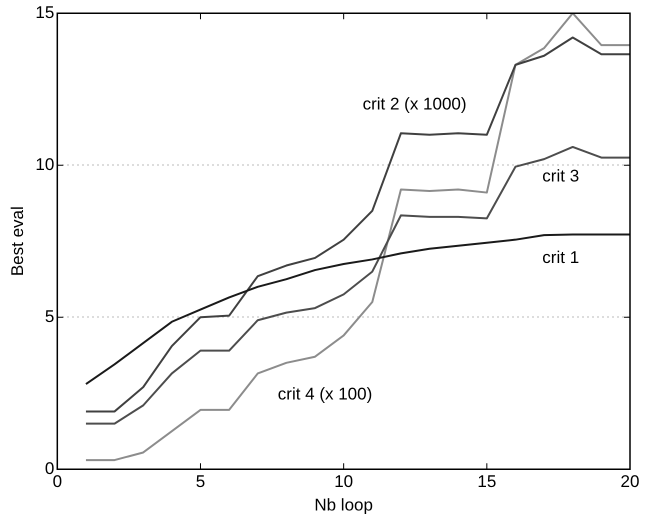 The width and height of the screenshot is (646, 516). Describe the element at coordinates (201, 482) in the screenshot. I see `x-tick-label: 5` at that location.